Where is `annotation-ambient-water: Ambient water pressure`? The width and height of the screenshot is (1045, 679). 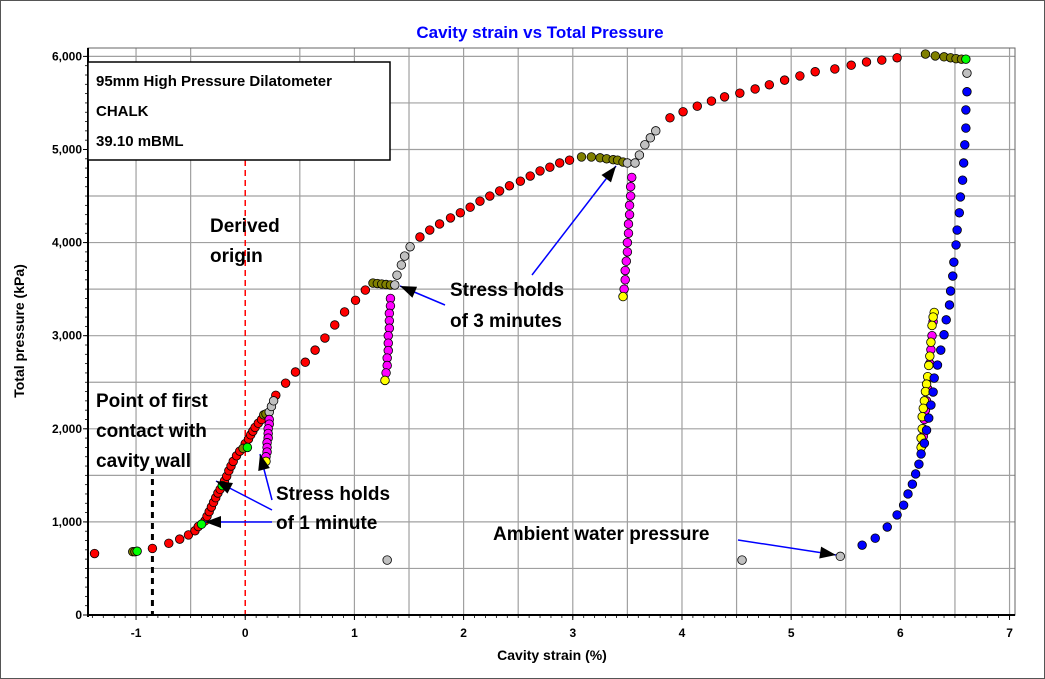 annotation-ambient-water: Ambient water pressure is located at coordinates (601, 534).